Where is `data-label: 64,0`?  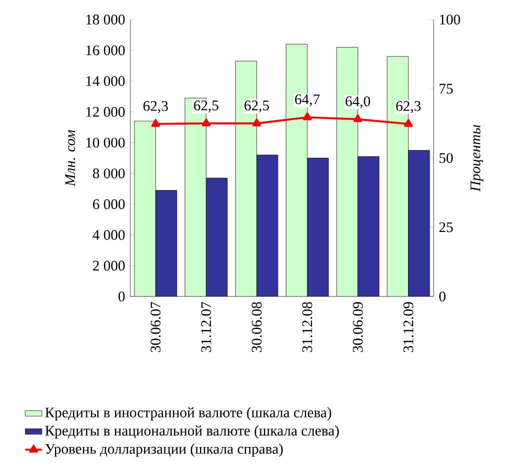
data-label: 64,0 is located at coordinates (358, 102).